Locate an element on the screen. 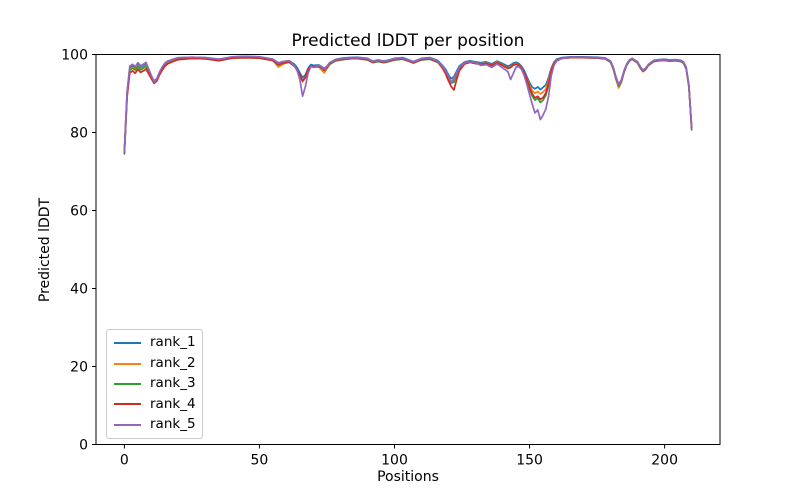 This screenshot has height=500, width=800. y-tick-label: 60 is located at coordinates (79, 212).